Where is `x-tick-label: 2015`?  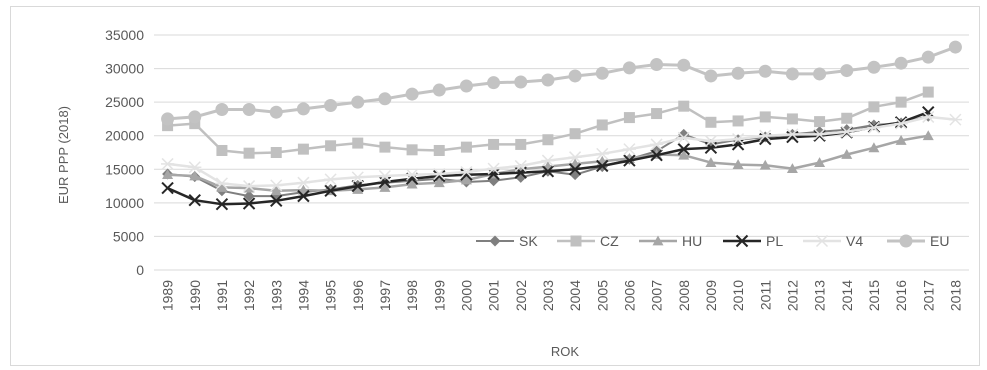 x-tick-label: 2015 is located at coordinates (874, 295).